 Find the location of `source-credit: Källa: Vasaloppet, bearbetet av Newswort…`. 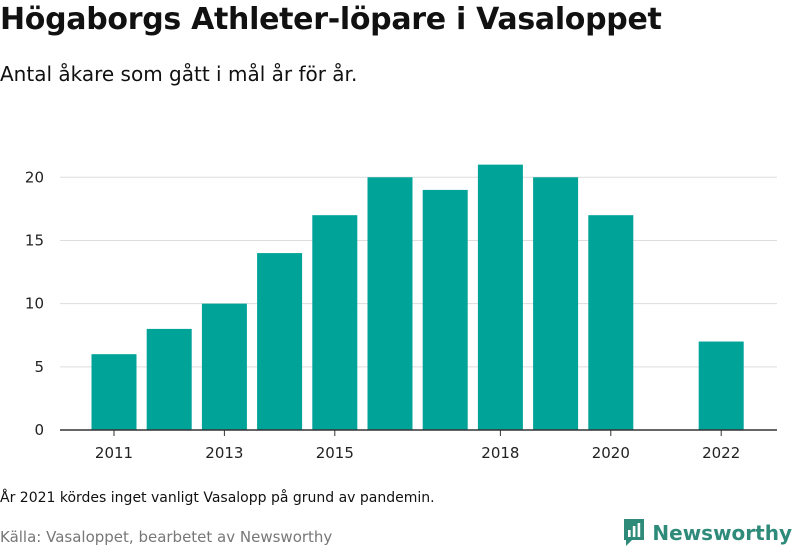

source-credit: Källa: Vasaloppet, bearbetet av Newswort… is located at coordinates (166, 537).